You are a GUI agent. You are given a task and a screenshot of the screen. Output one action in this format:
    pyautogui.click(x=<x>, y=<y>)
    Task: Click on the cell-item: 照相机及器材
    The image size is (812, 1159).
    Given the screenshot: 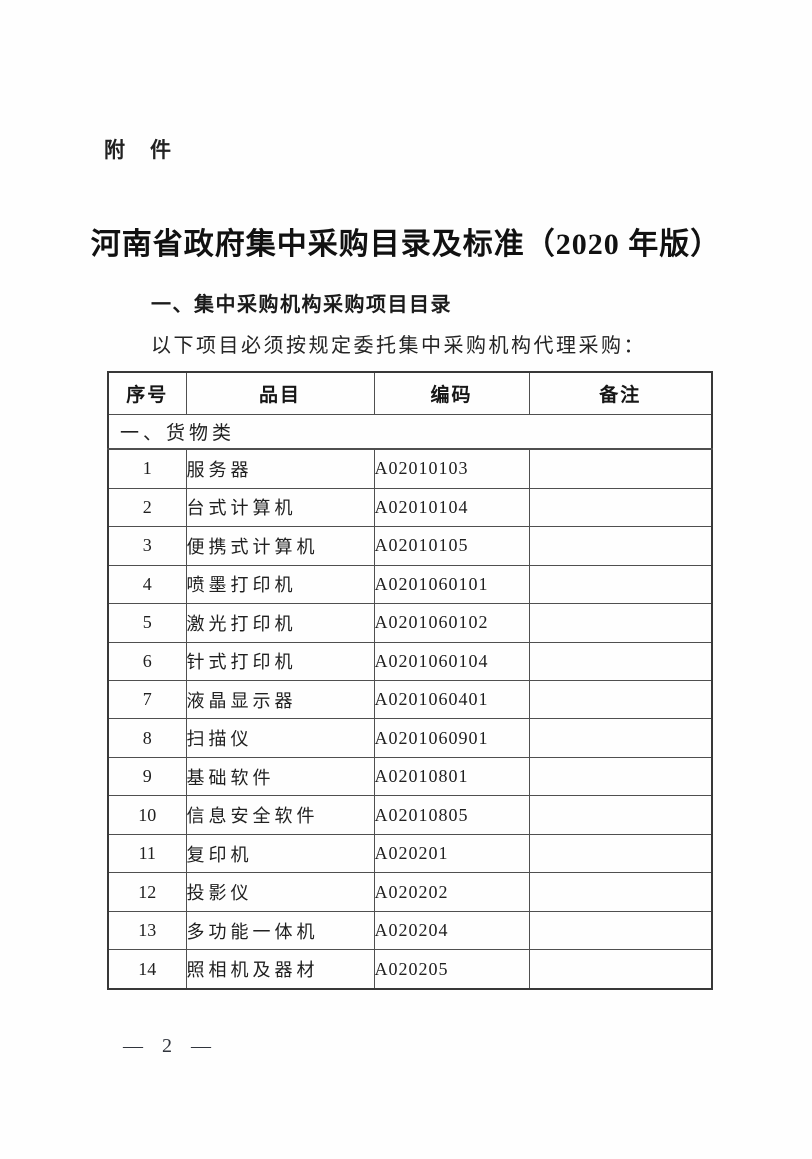 What is the action you would take?
    pyautogui.click(x=280, y=969)
    